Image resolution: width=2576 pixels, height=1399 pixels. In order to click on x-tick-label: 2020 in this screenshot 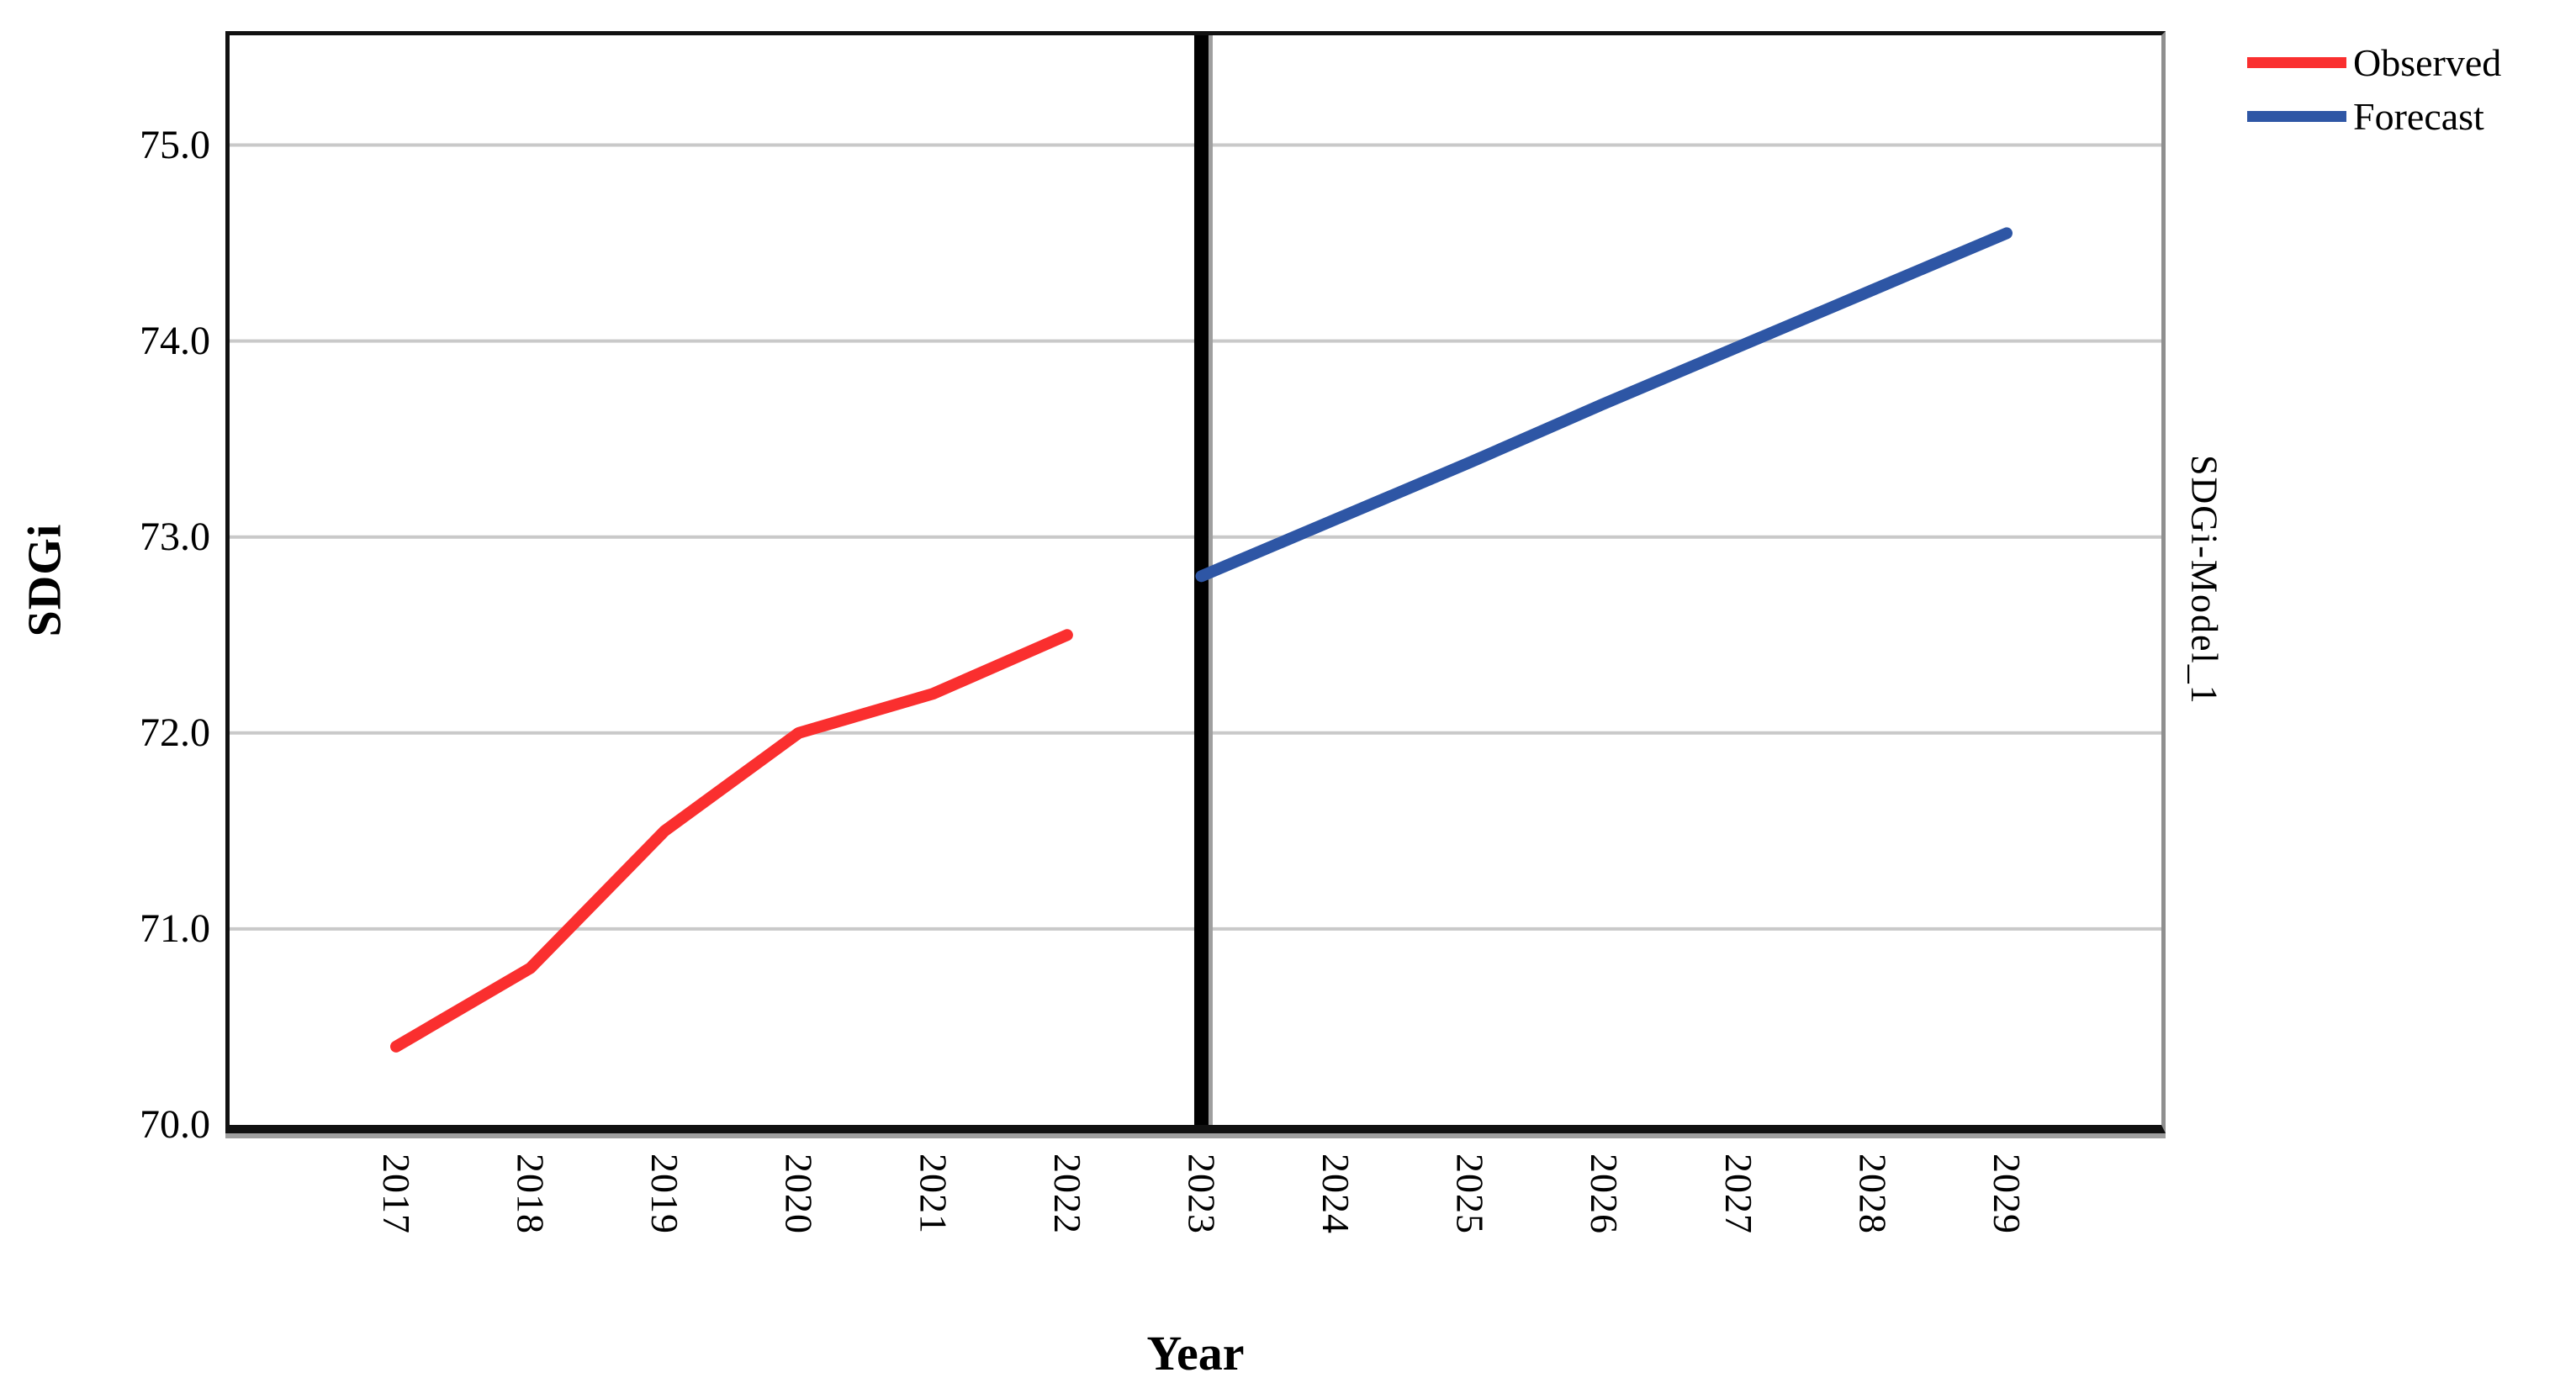, I will do `click(799, 1194)`.